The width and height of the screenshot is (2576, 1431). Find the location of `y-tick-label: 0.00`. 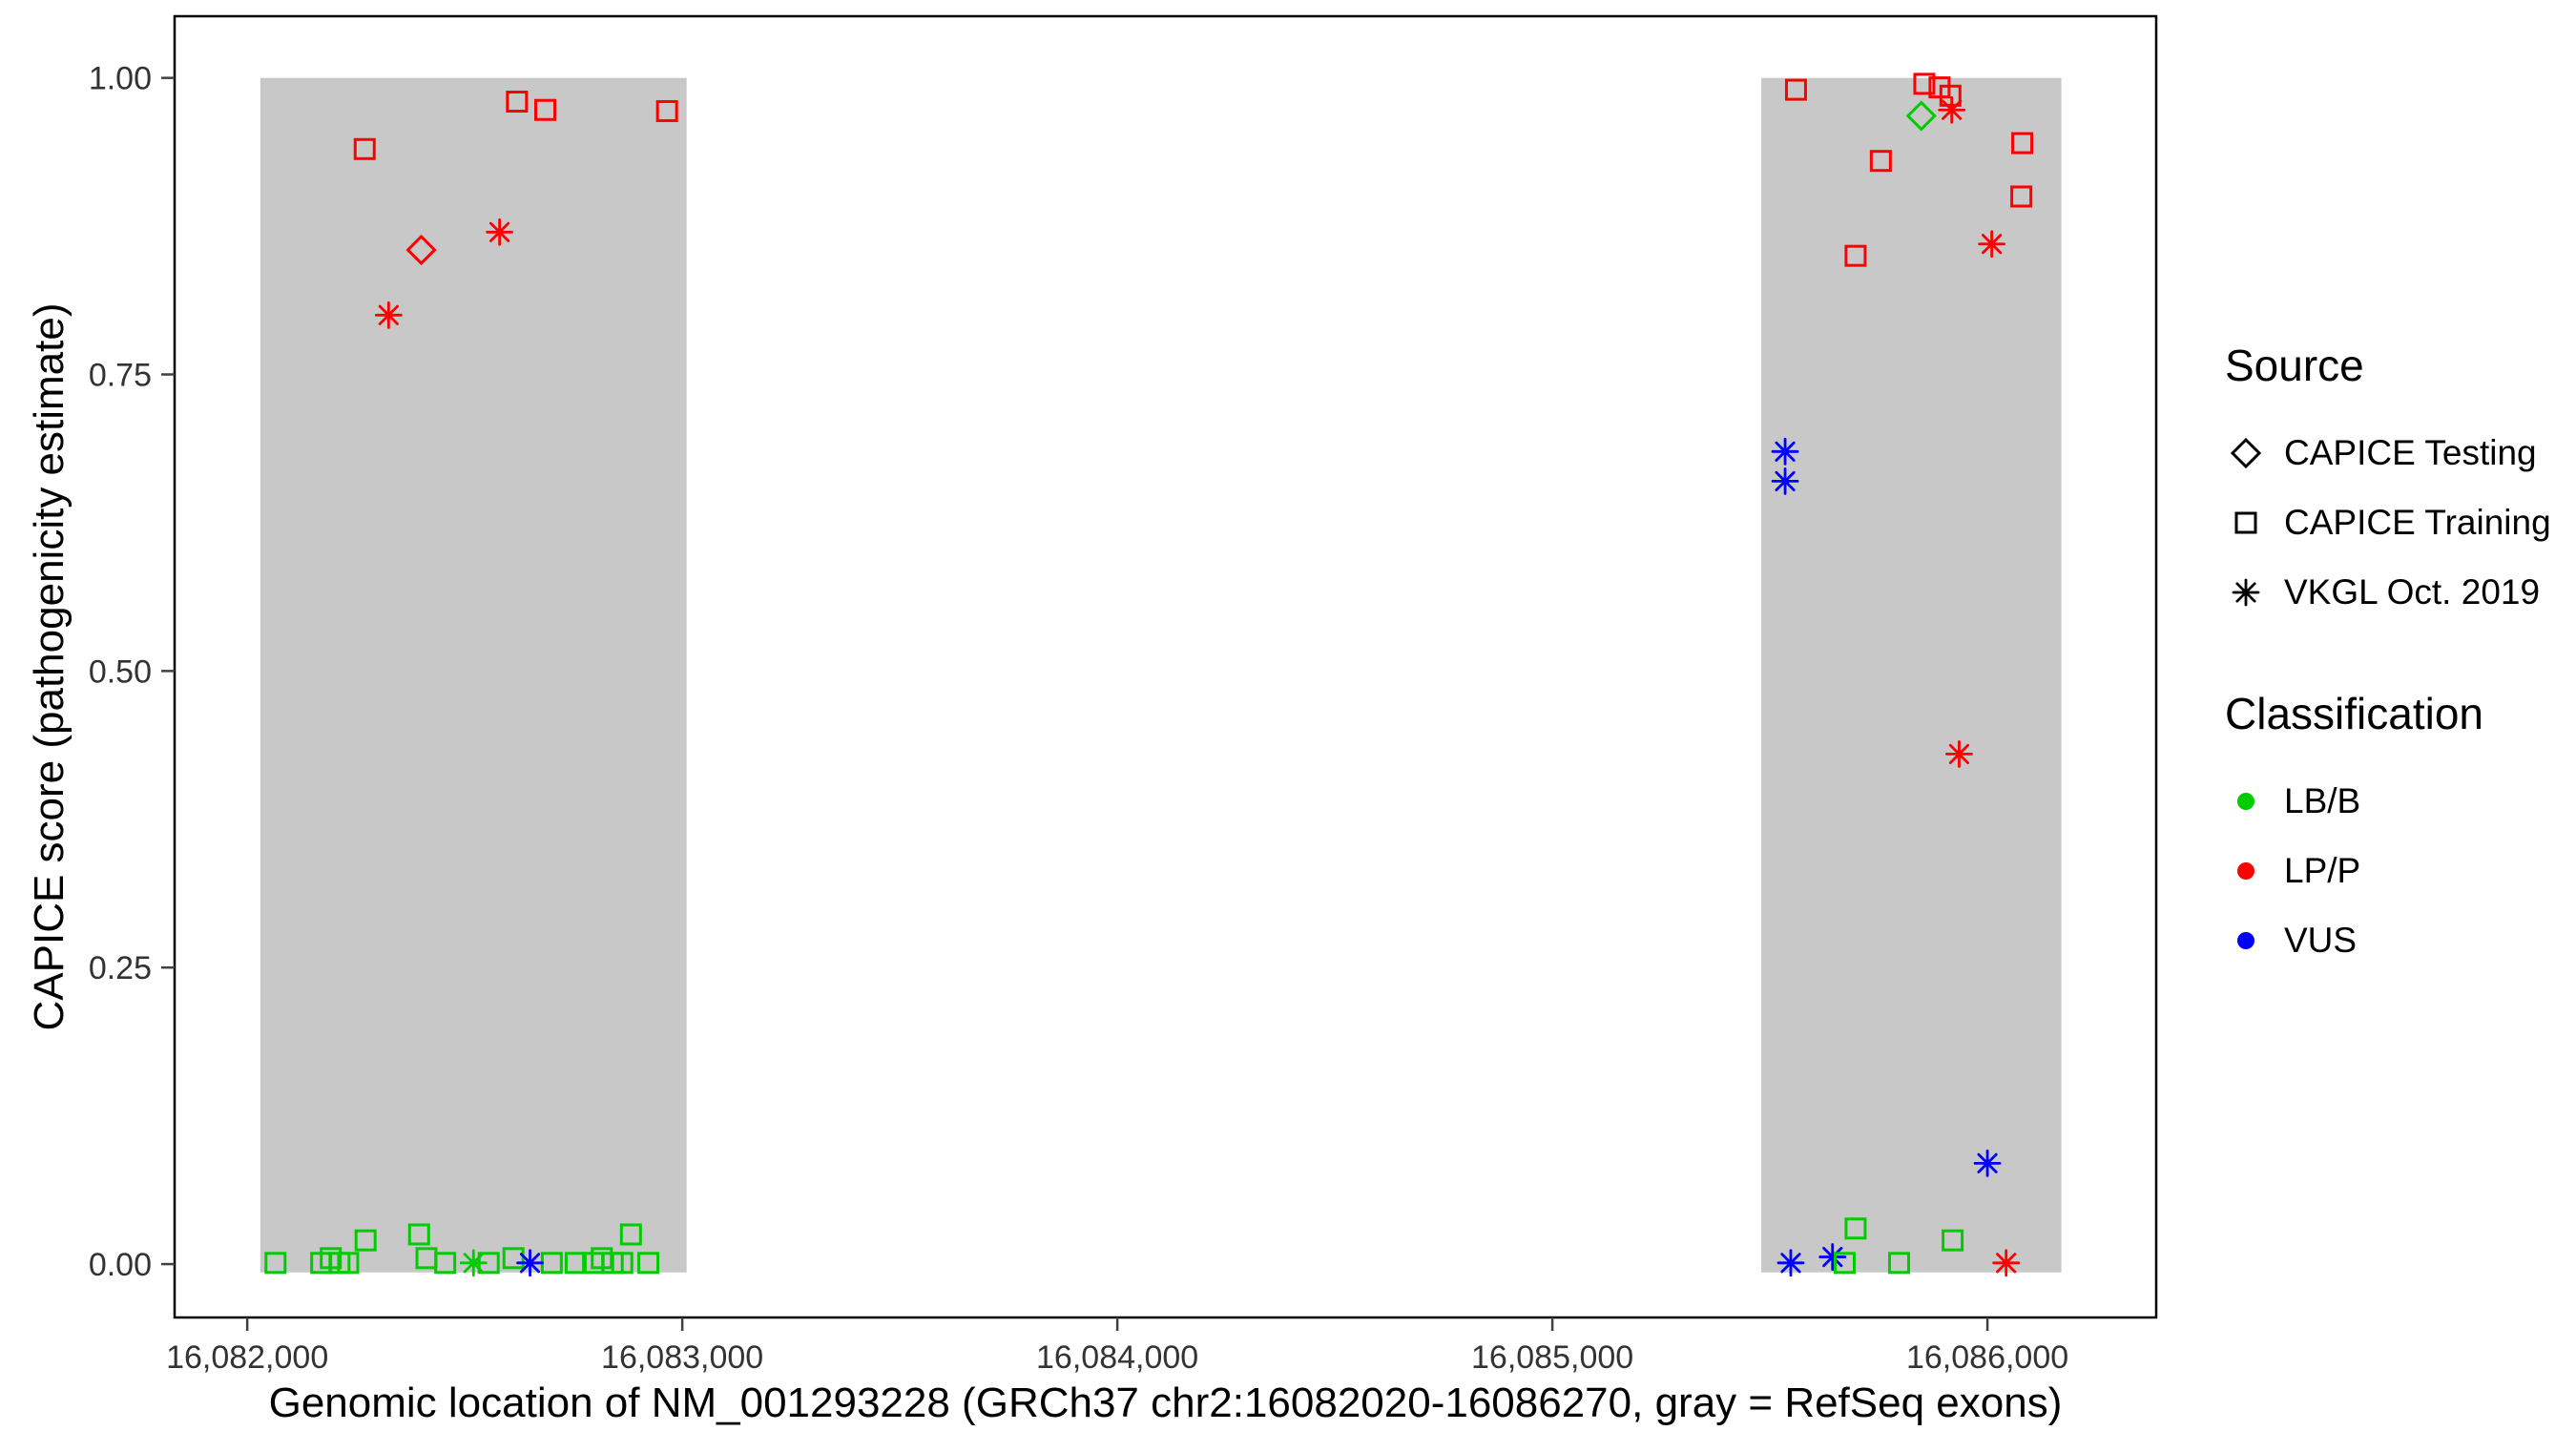

y-tick-label: 0.00 is located at coordinates (120, 1265).